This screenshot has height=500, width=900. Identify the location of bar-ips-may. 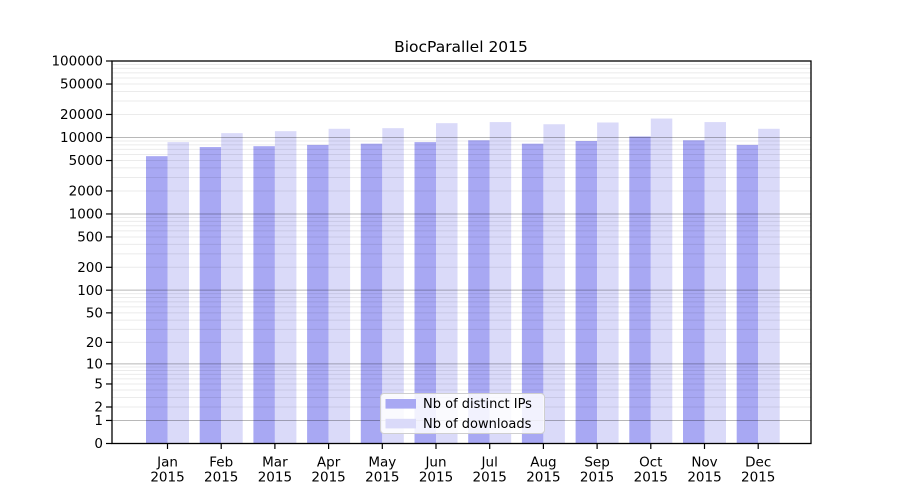
(371, 293).